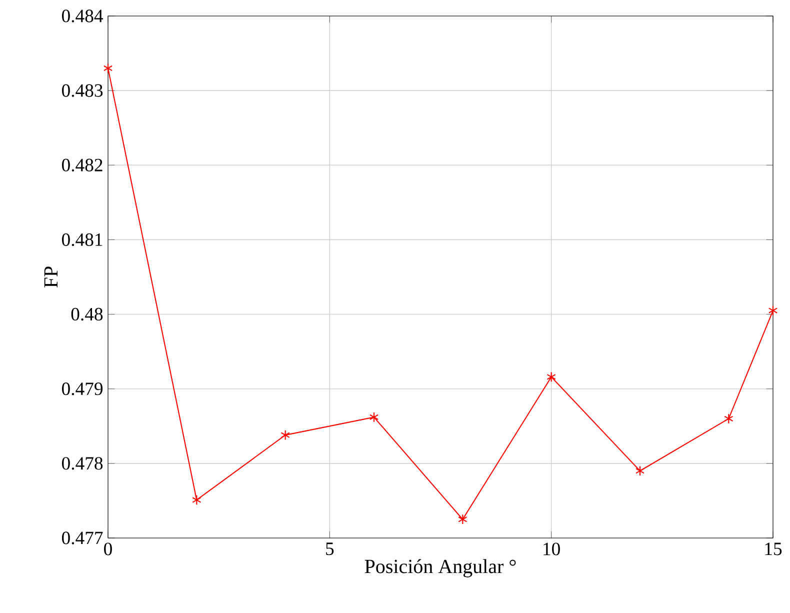 The image size is (790, 613). What do you see at coordinates (82, 239) in the screenshot?
I see `y-tick-label: 0.481` at bounding box center [82, 239].